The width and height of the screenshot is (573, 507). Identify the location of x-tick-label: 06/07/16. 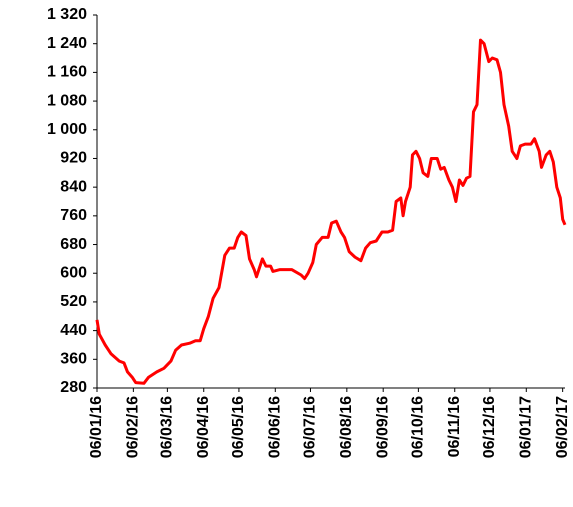
(310, 427).